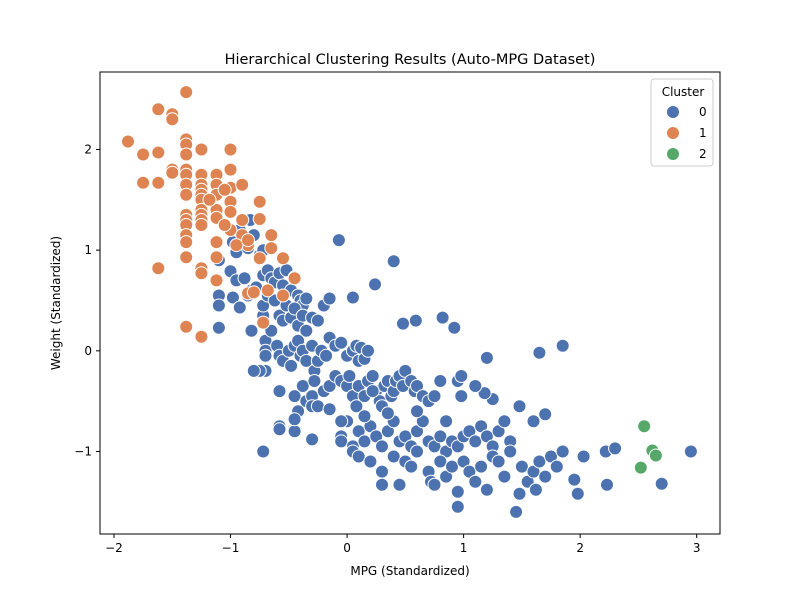 The image size is (800, 600). I want to click on legend-label-1: 1, so click(703, 133).